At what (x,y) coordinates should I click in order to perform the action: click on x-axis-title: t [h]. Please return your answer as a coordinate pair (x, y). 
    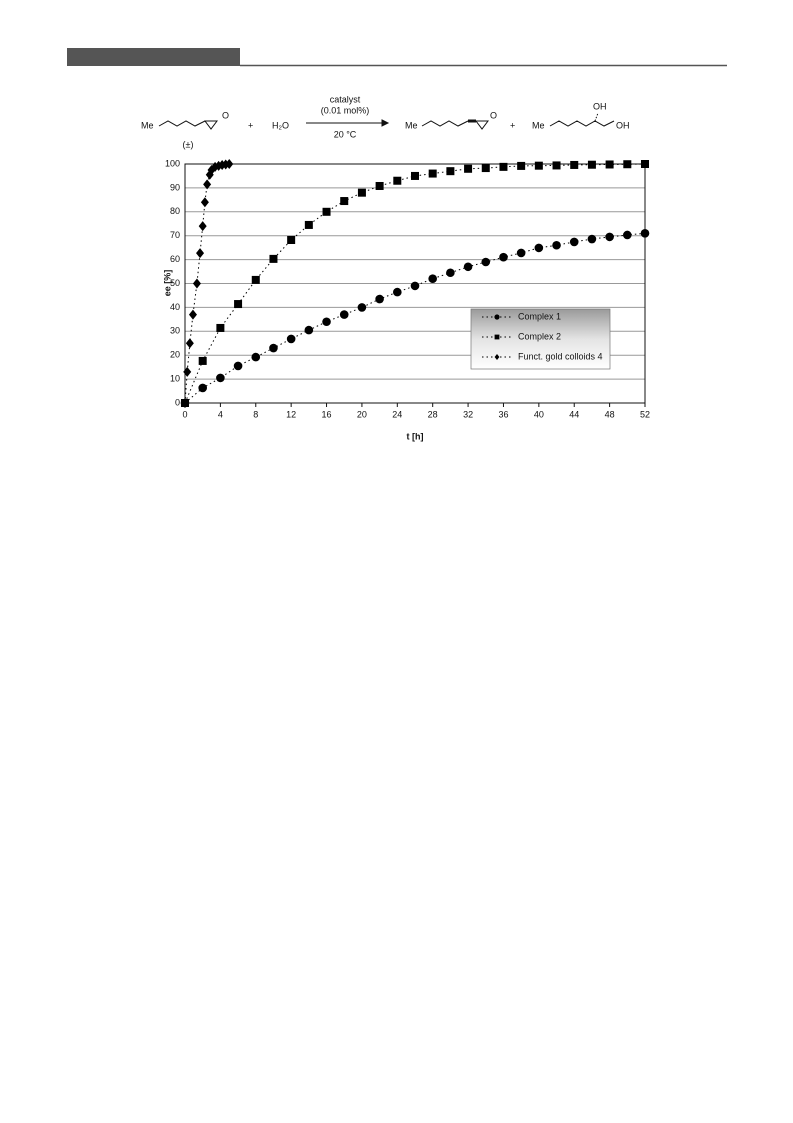
    Looking at the image, I should click on (415, 436).